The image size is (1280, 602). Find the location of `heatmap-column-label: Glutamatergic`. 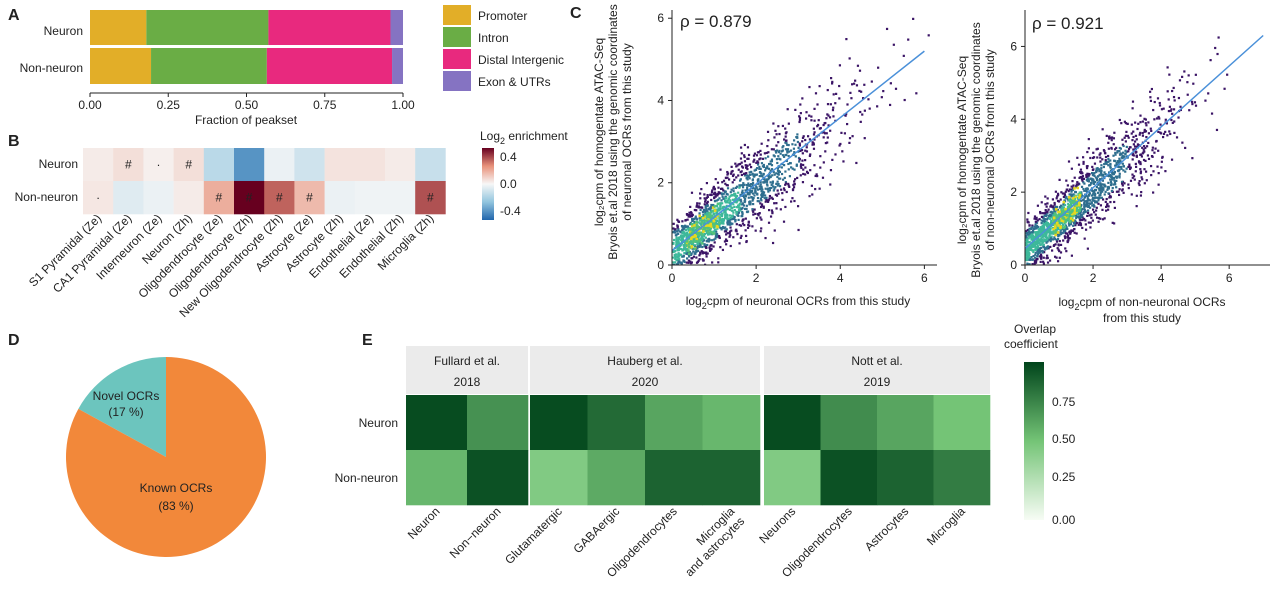

heatmap-column-label: Glutamatergic is located at coordinates (533, 535).